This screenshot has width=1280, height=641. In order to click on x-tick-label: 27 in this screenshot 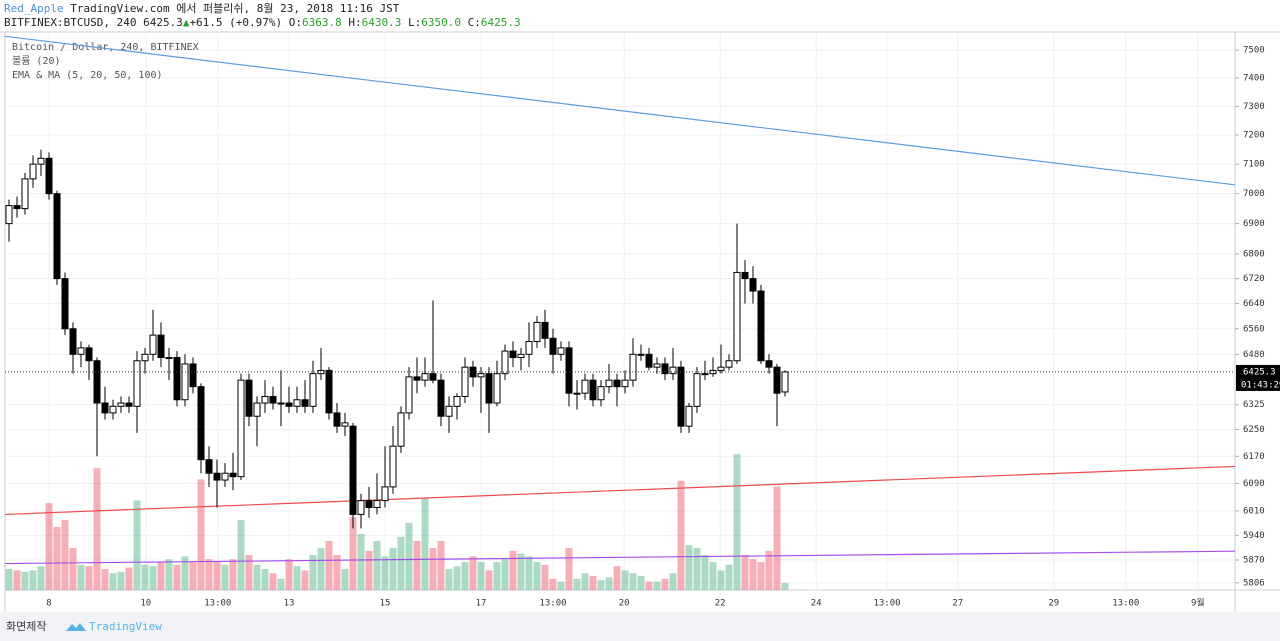, I will do `click(957, 604)`.